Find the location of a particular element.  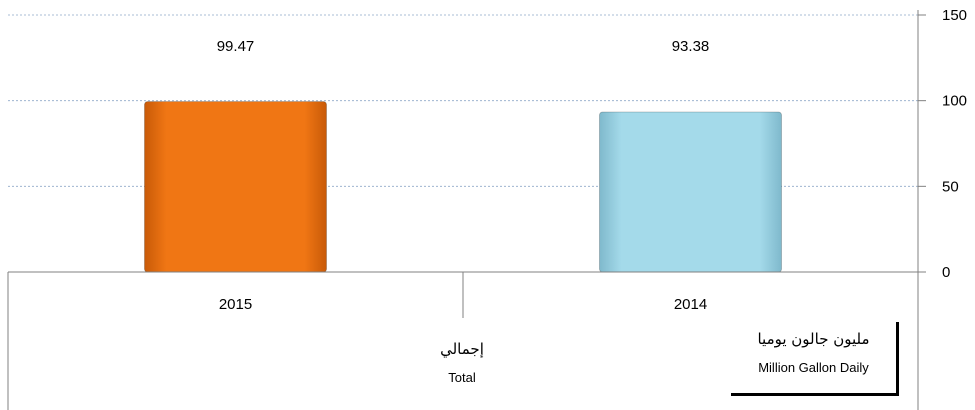

y-tick-label-0: 0 is located at coordinates (946, 272).